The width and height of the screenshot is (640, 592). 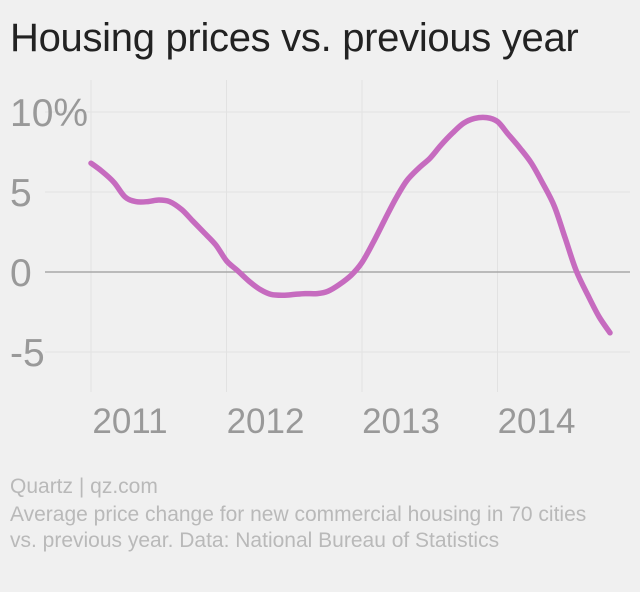 What do you see at coordinates (21, 273) in the screenshot?
I see `y-tick-label: 0` at bounding box center [21, 273].